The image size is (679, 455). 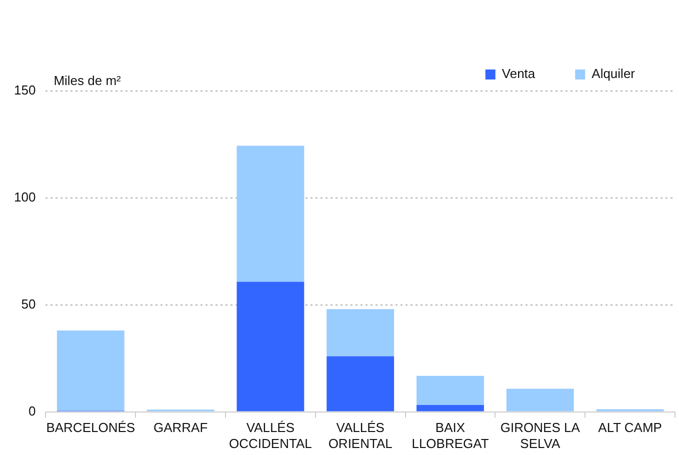 What do you see at coordinates (614, 74) in the screenshot?
I see `legend-label: Alquiler` at bounding box center [614, 74].